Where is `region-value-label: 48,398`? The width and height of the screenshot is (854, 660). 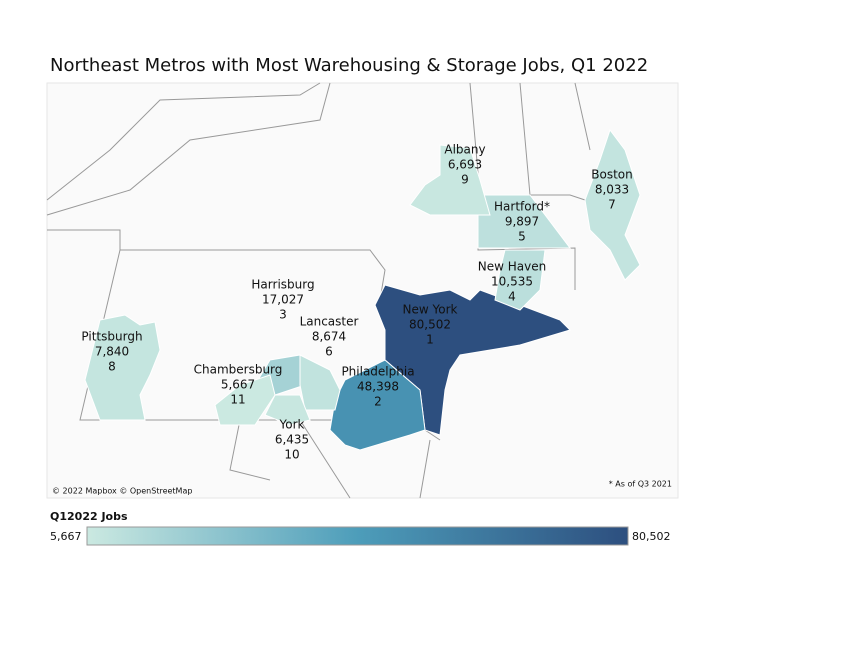
region-value-label: 48,398 is located at coordinates (378, 387).